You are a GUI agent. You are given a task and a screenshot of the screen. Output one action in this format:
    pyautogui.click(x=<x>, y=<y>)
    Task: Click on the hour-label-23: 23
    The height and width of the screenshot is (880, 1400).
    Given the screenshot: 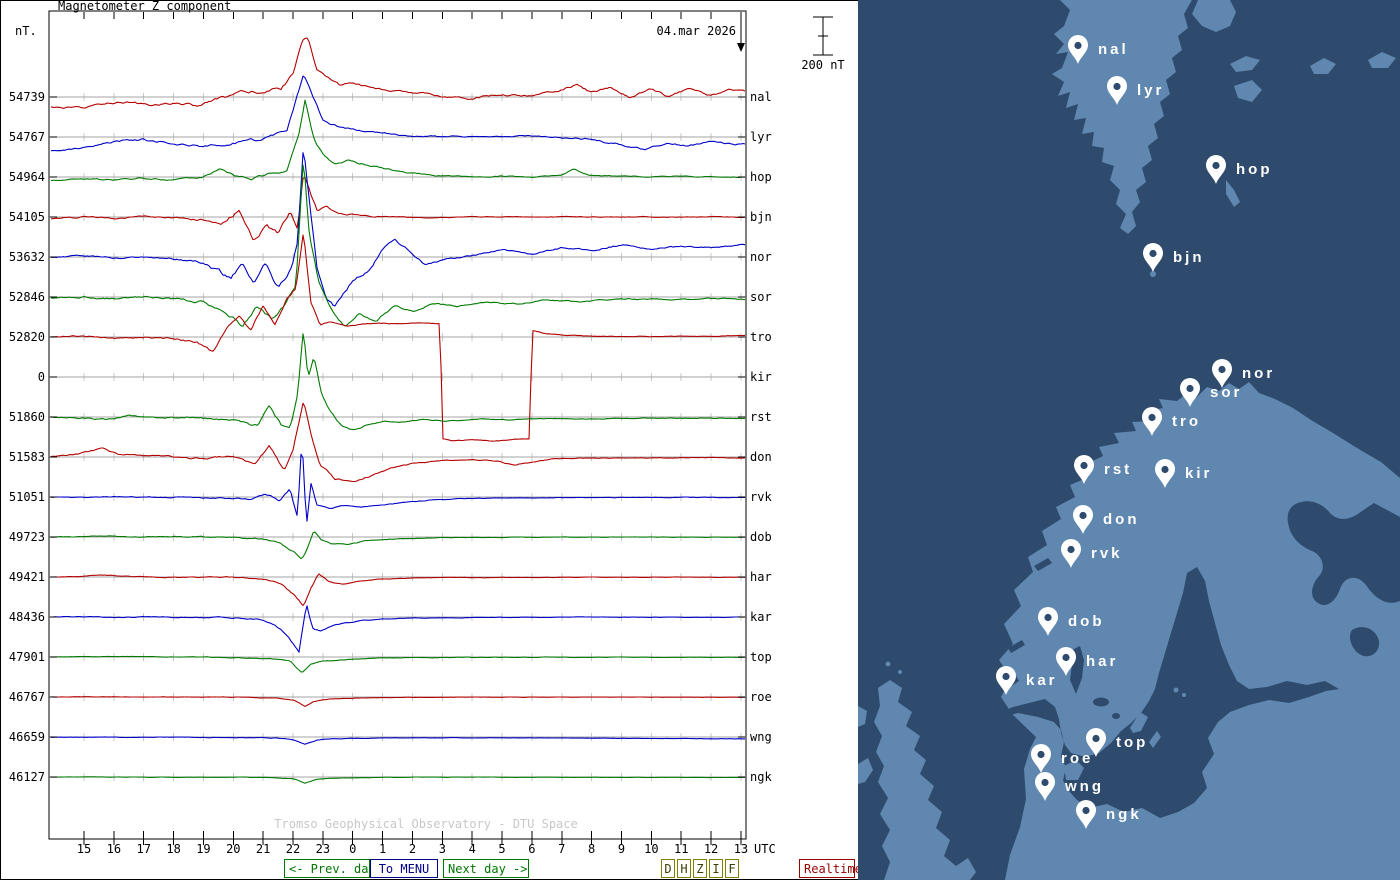 What is the action you would take?
    pyautogui.click(x=323, y=849)
    